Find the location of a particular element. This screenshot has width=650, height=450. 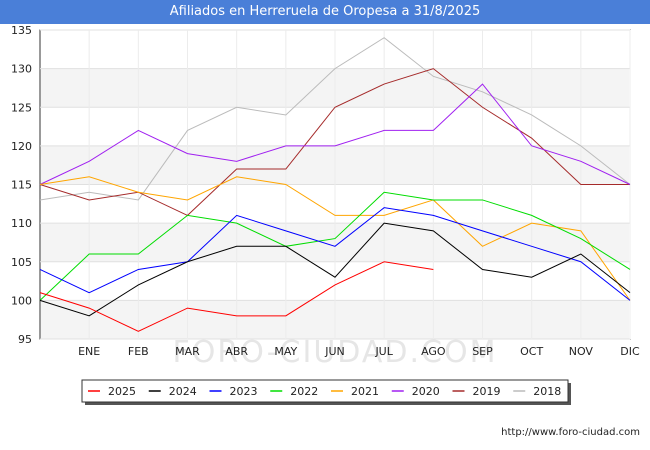

y-tick-label: 100 is located at coordinates (21, 300).